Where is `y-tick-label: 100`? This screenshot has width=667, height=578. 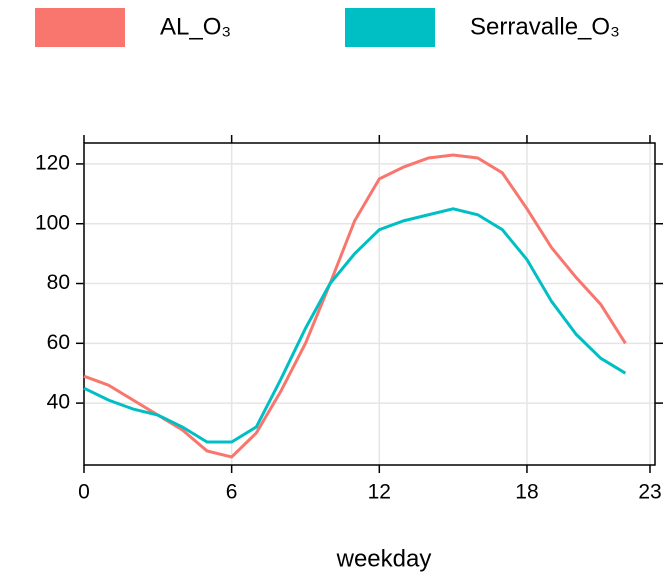
y-tick-label: 100 is located at coordinates (52, 222).